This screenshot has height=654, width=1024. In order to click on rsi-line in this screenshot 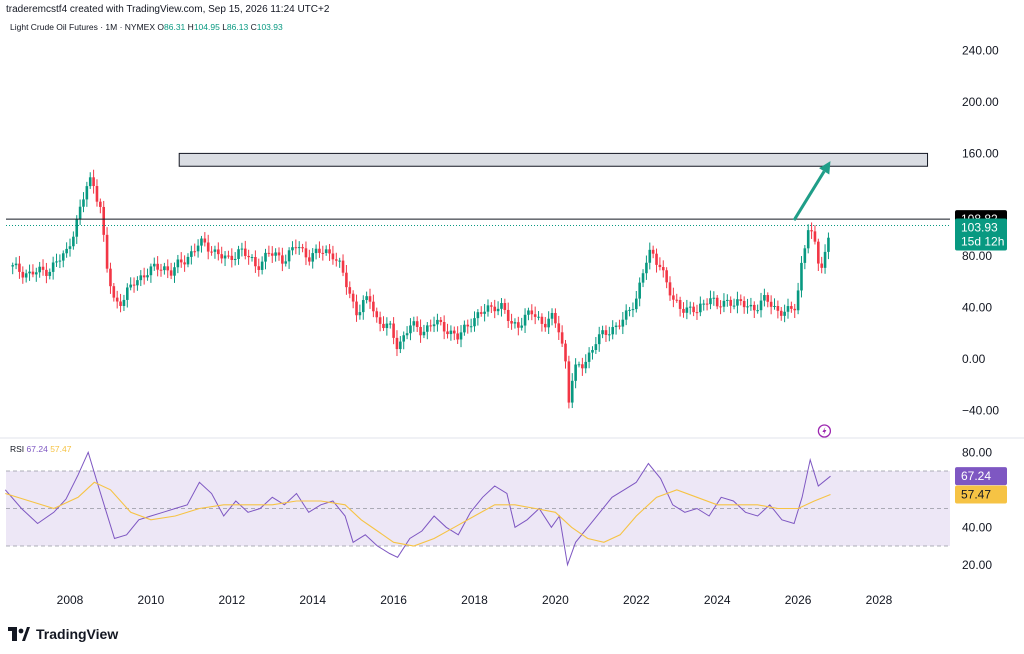, I will do `click(417, 508)`.